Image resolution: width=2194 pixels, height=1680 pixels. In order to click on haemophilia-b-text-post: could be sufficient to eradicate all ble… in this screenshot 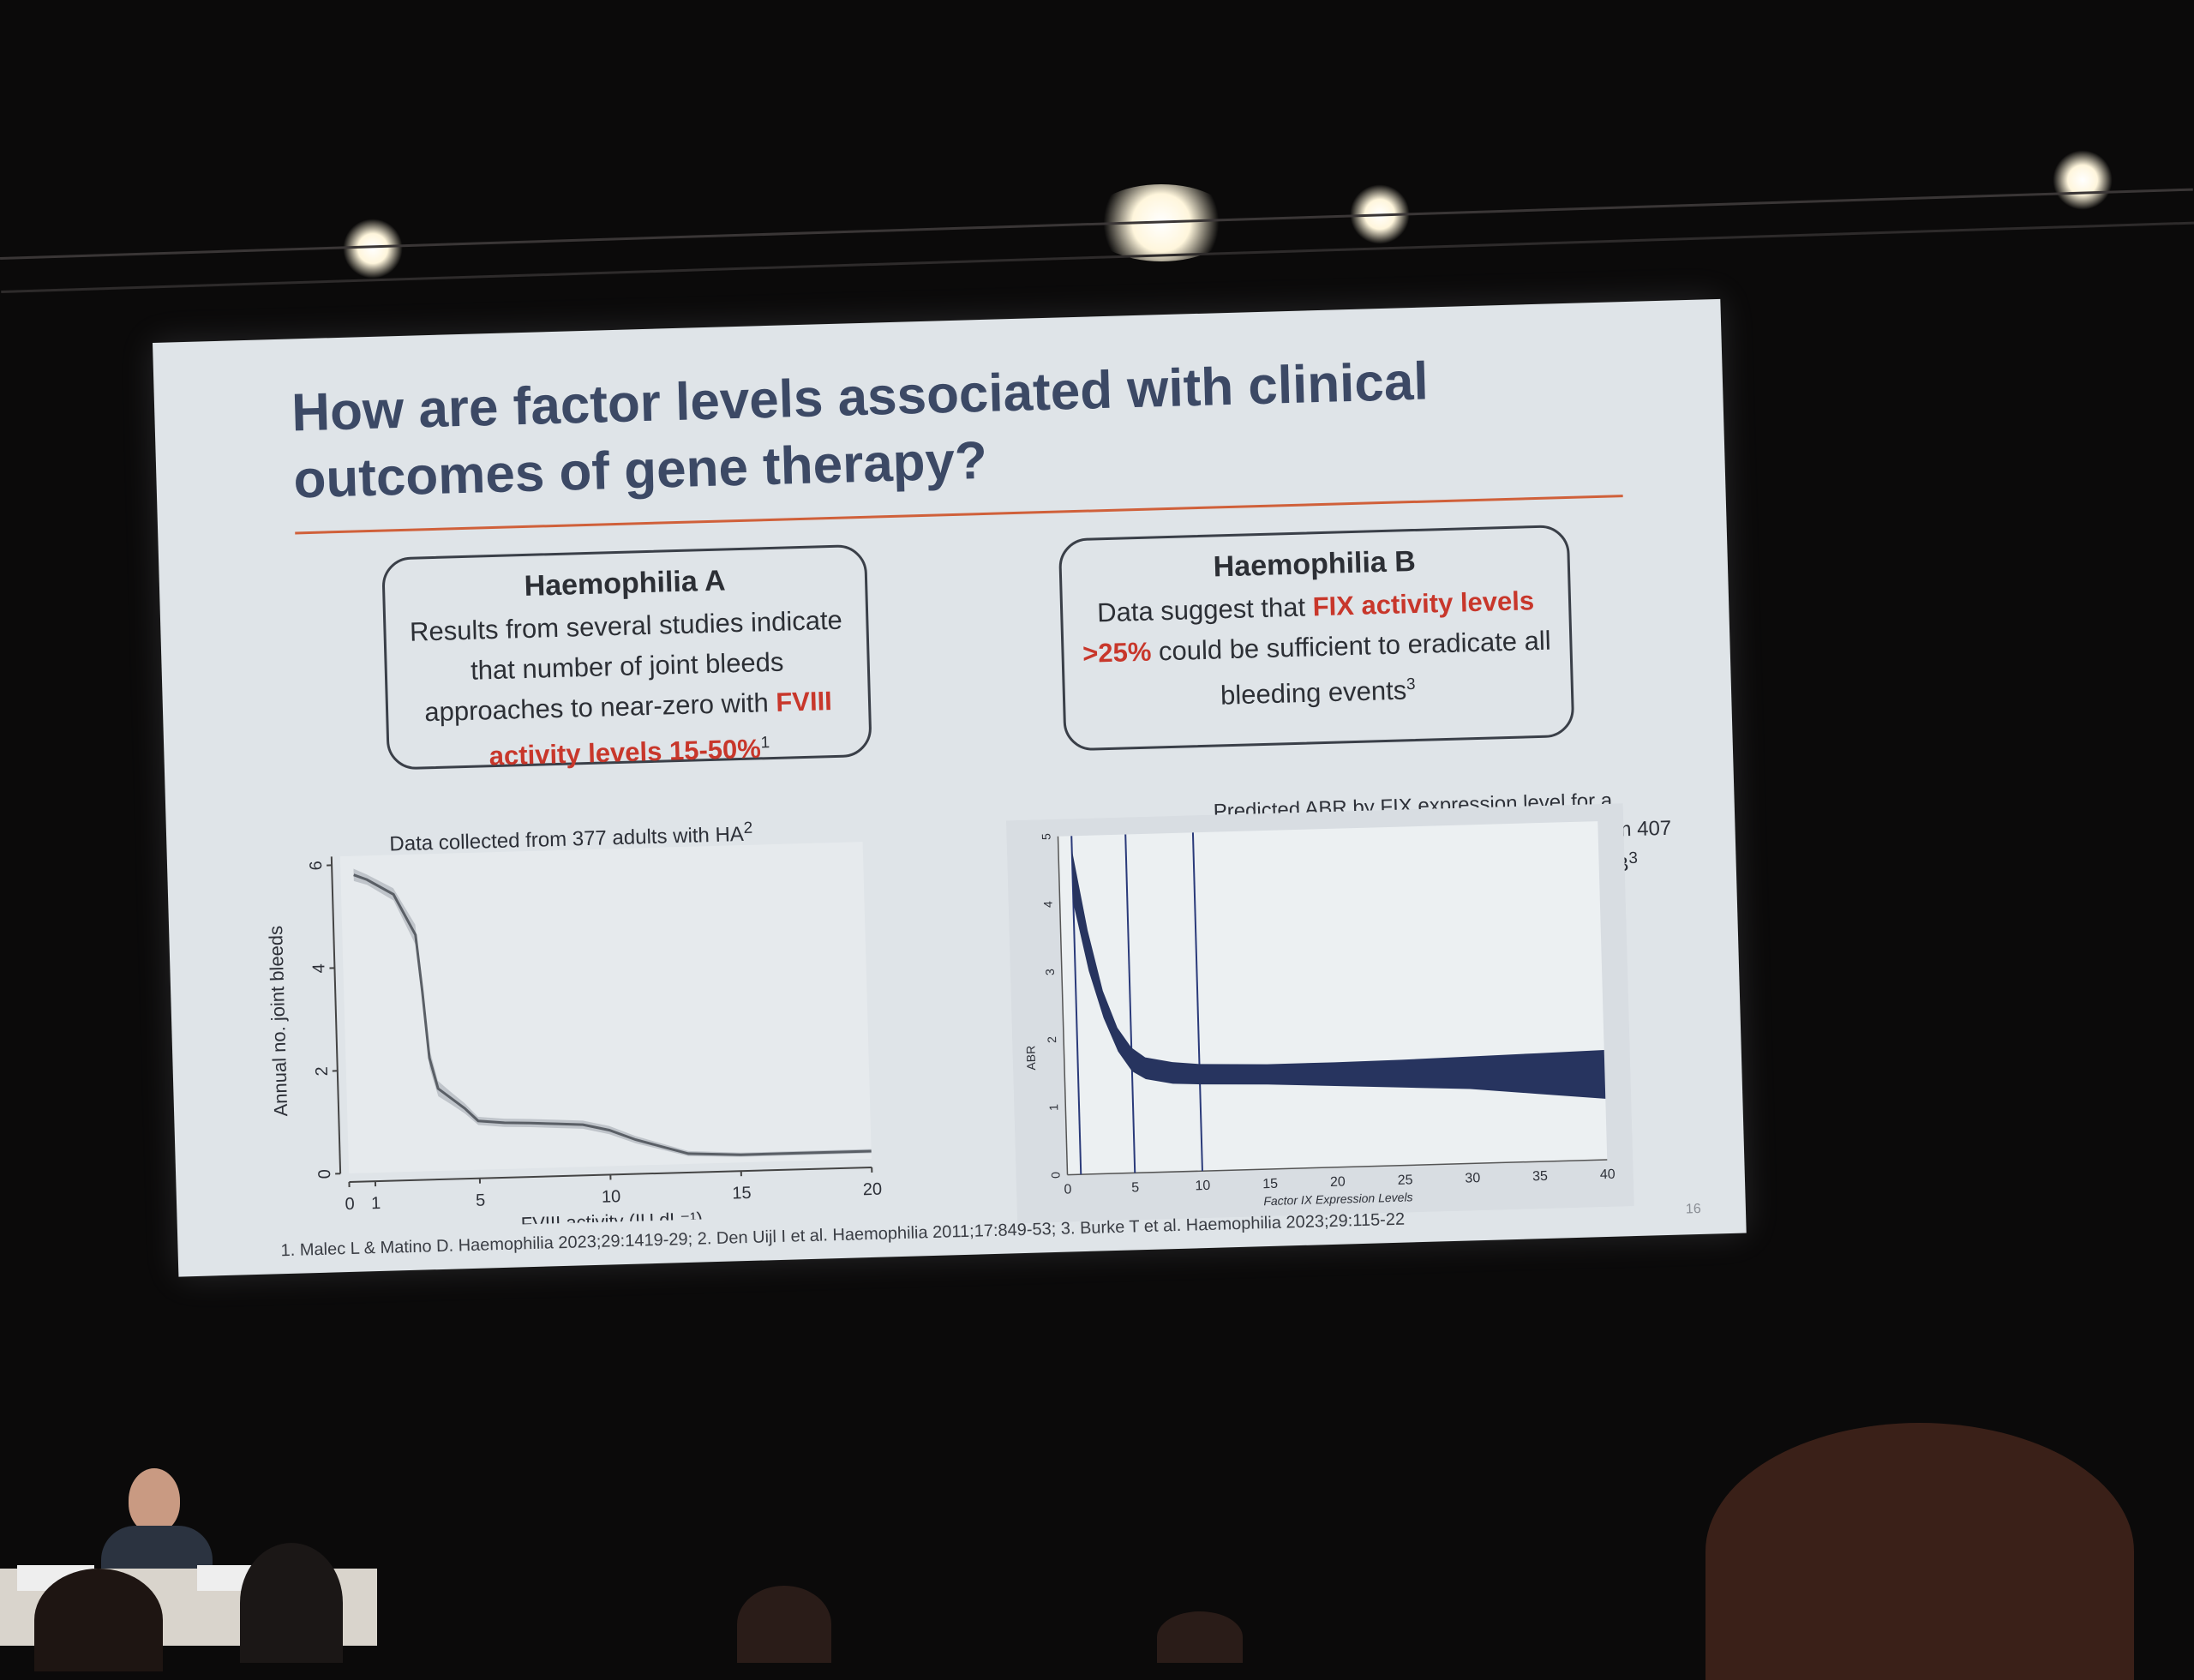, I will do `click(1351, 668)`.